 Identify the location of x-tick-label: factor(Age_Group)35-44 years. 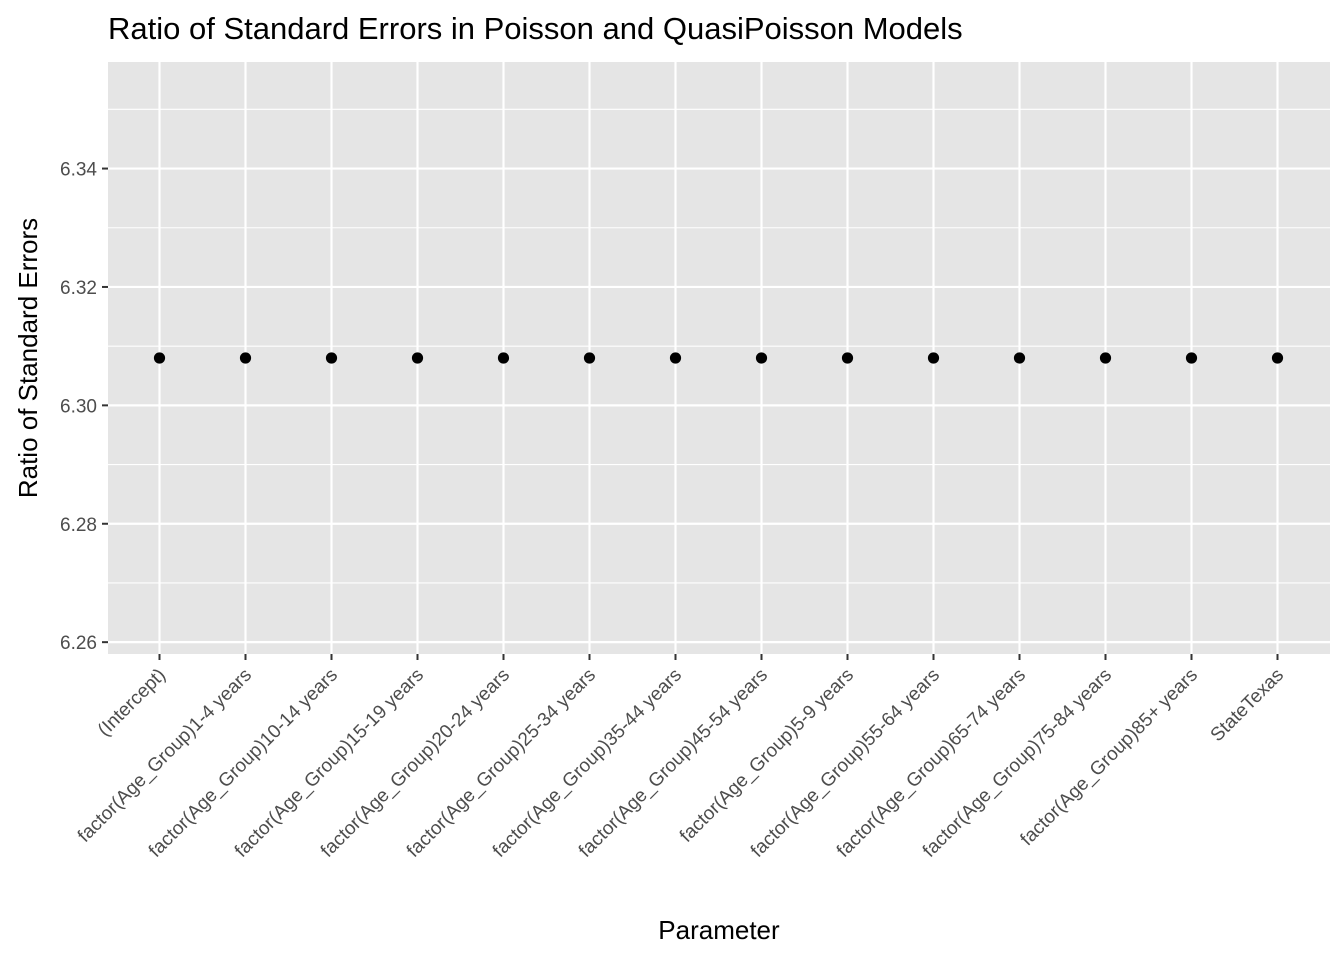
(587, 763).